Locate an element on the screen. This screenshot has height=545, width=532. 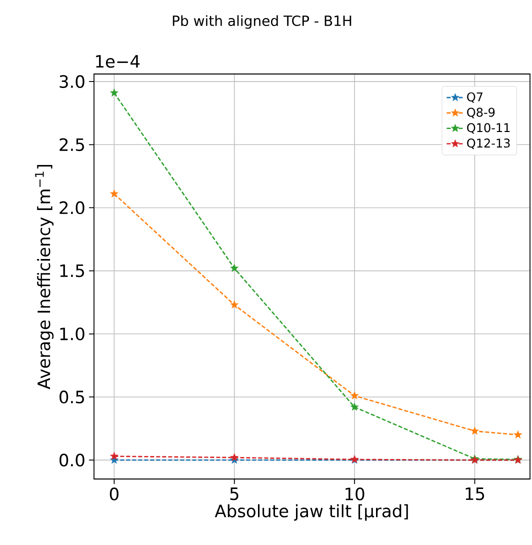
y-tick-label: 1.5 is located at coordinates (72, 271).